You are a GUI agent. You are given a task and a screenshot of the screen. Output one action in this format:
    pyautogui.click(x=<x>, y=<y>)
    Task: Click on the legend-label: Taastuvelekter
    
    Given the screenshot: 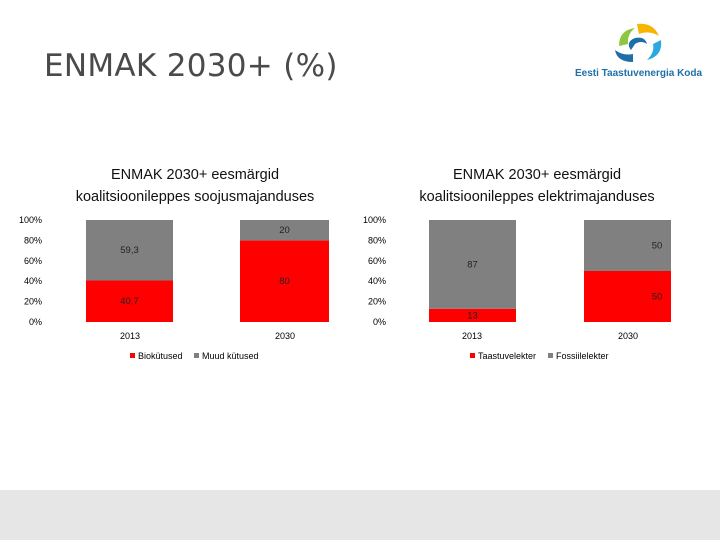 What is the action you would take?
    pyautogui.click(x=507, y=356)
    